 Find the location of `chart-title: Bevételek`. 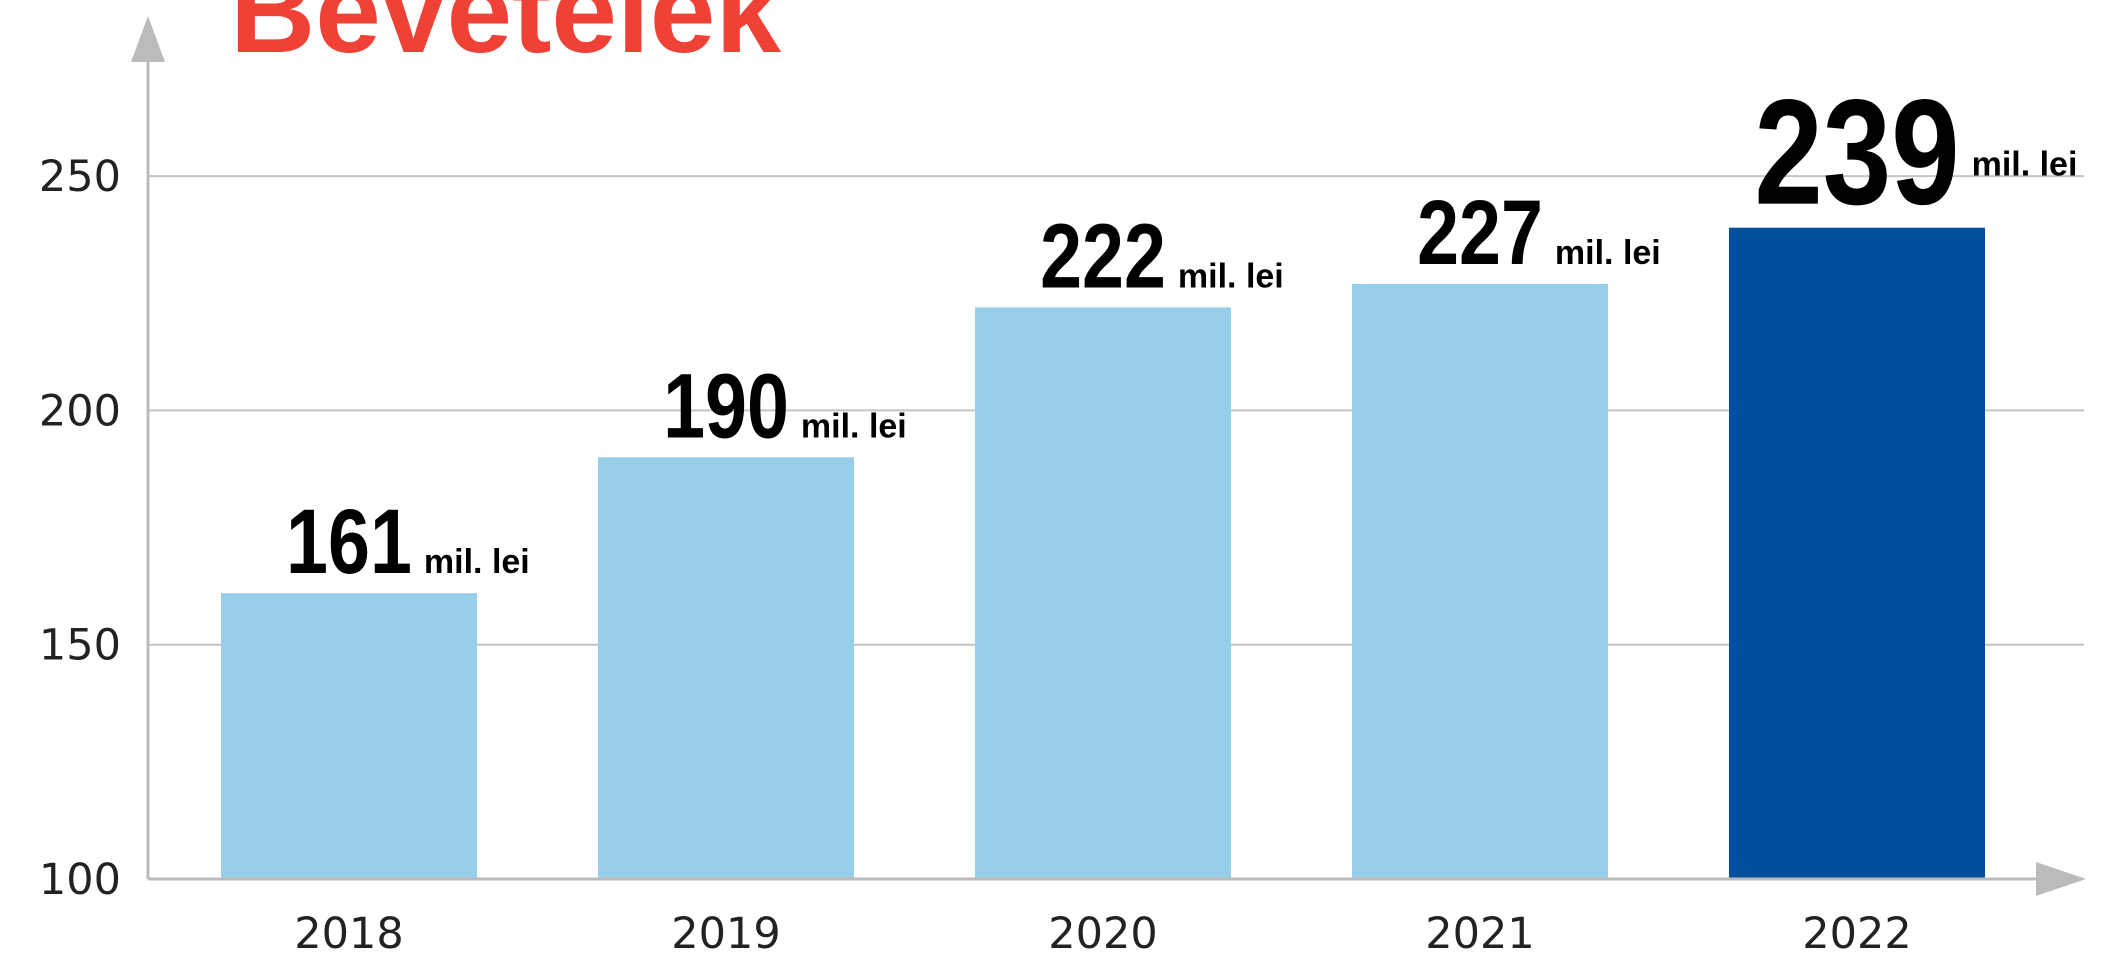

chart-title: Bevételek is located at coordinates (505, 39).